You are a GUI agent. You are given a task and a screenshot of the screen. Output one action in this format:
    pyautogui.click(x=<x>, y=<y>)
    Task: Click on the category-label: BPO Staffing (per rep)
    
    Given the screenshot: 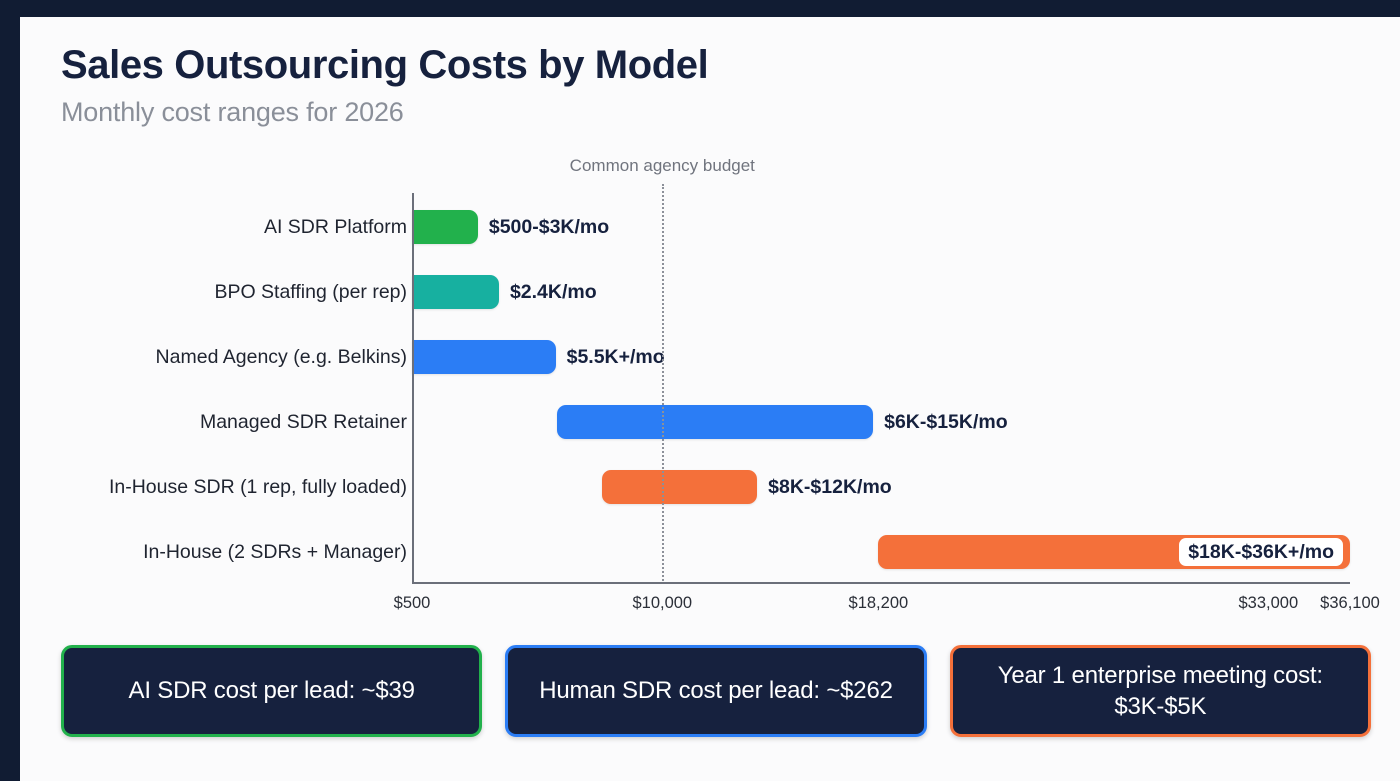 What is the action you would take?
    pyautogui.click(x=310, y=292)
    